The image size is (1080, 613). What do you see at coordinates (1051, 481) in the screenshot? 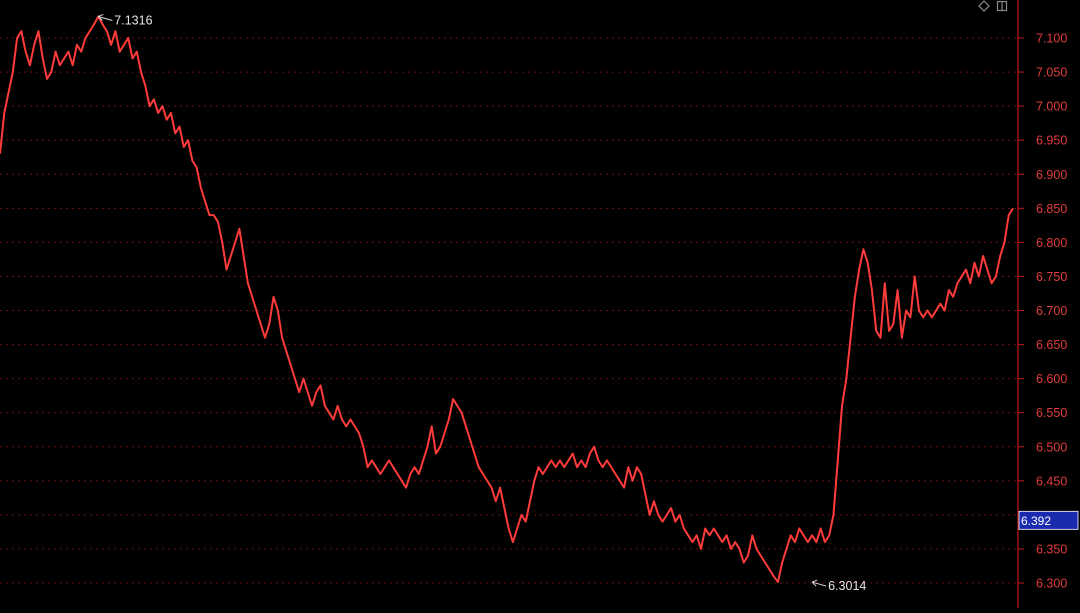
I see `y-tick-label: 6.450` at bounding box center [1051, 481].